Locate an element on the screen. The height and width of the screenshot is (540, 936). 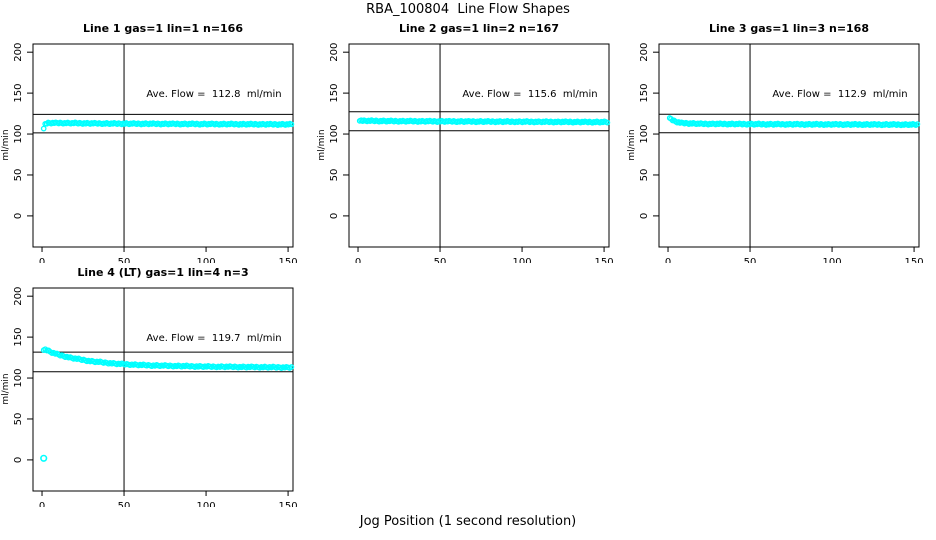
subplot-title: Line 1 gas=1 lin=1 n=166 is located at coordinates (163, 28).